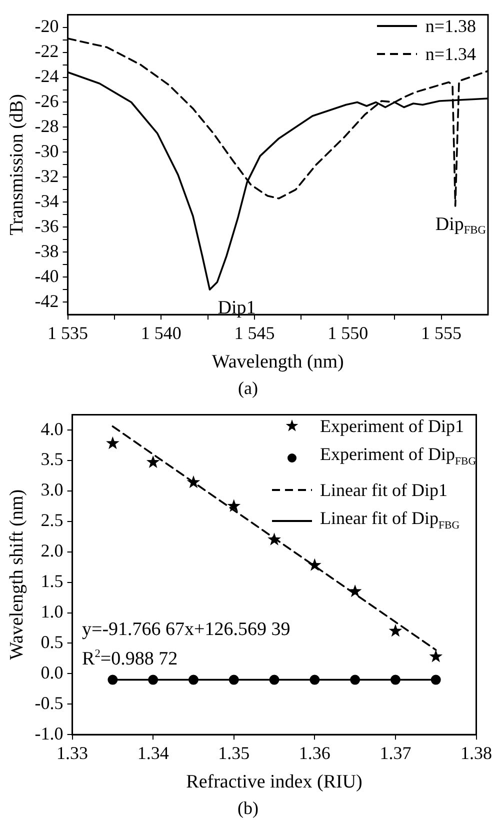 This screenshot has height=824, width=496. I want to click on y-tick-label: -26, so click(46, 100).